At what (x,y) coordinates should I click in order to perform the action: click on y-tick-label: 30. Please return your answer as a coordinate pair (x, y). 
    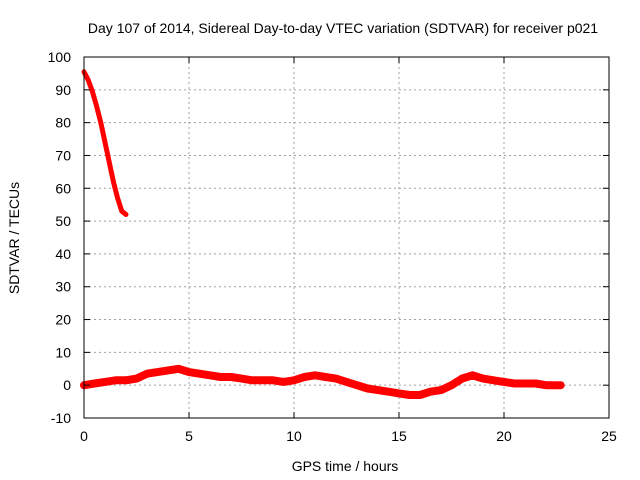
    Looking at the image, I should click on (63, 287).